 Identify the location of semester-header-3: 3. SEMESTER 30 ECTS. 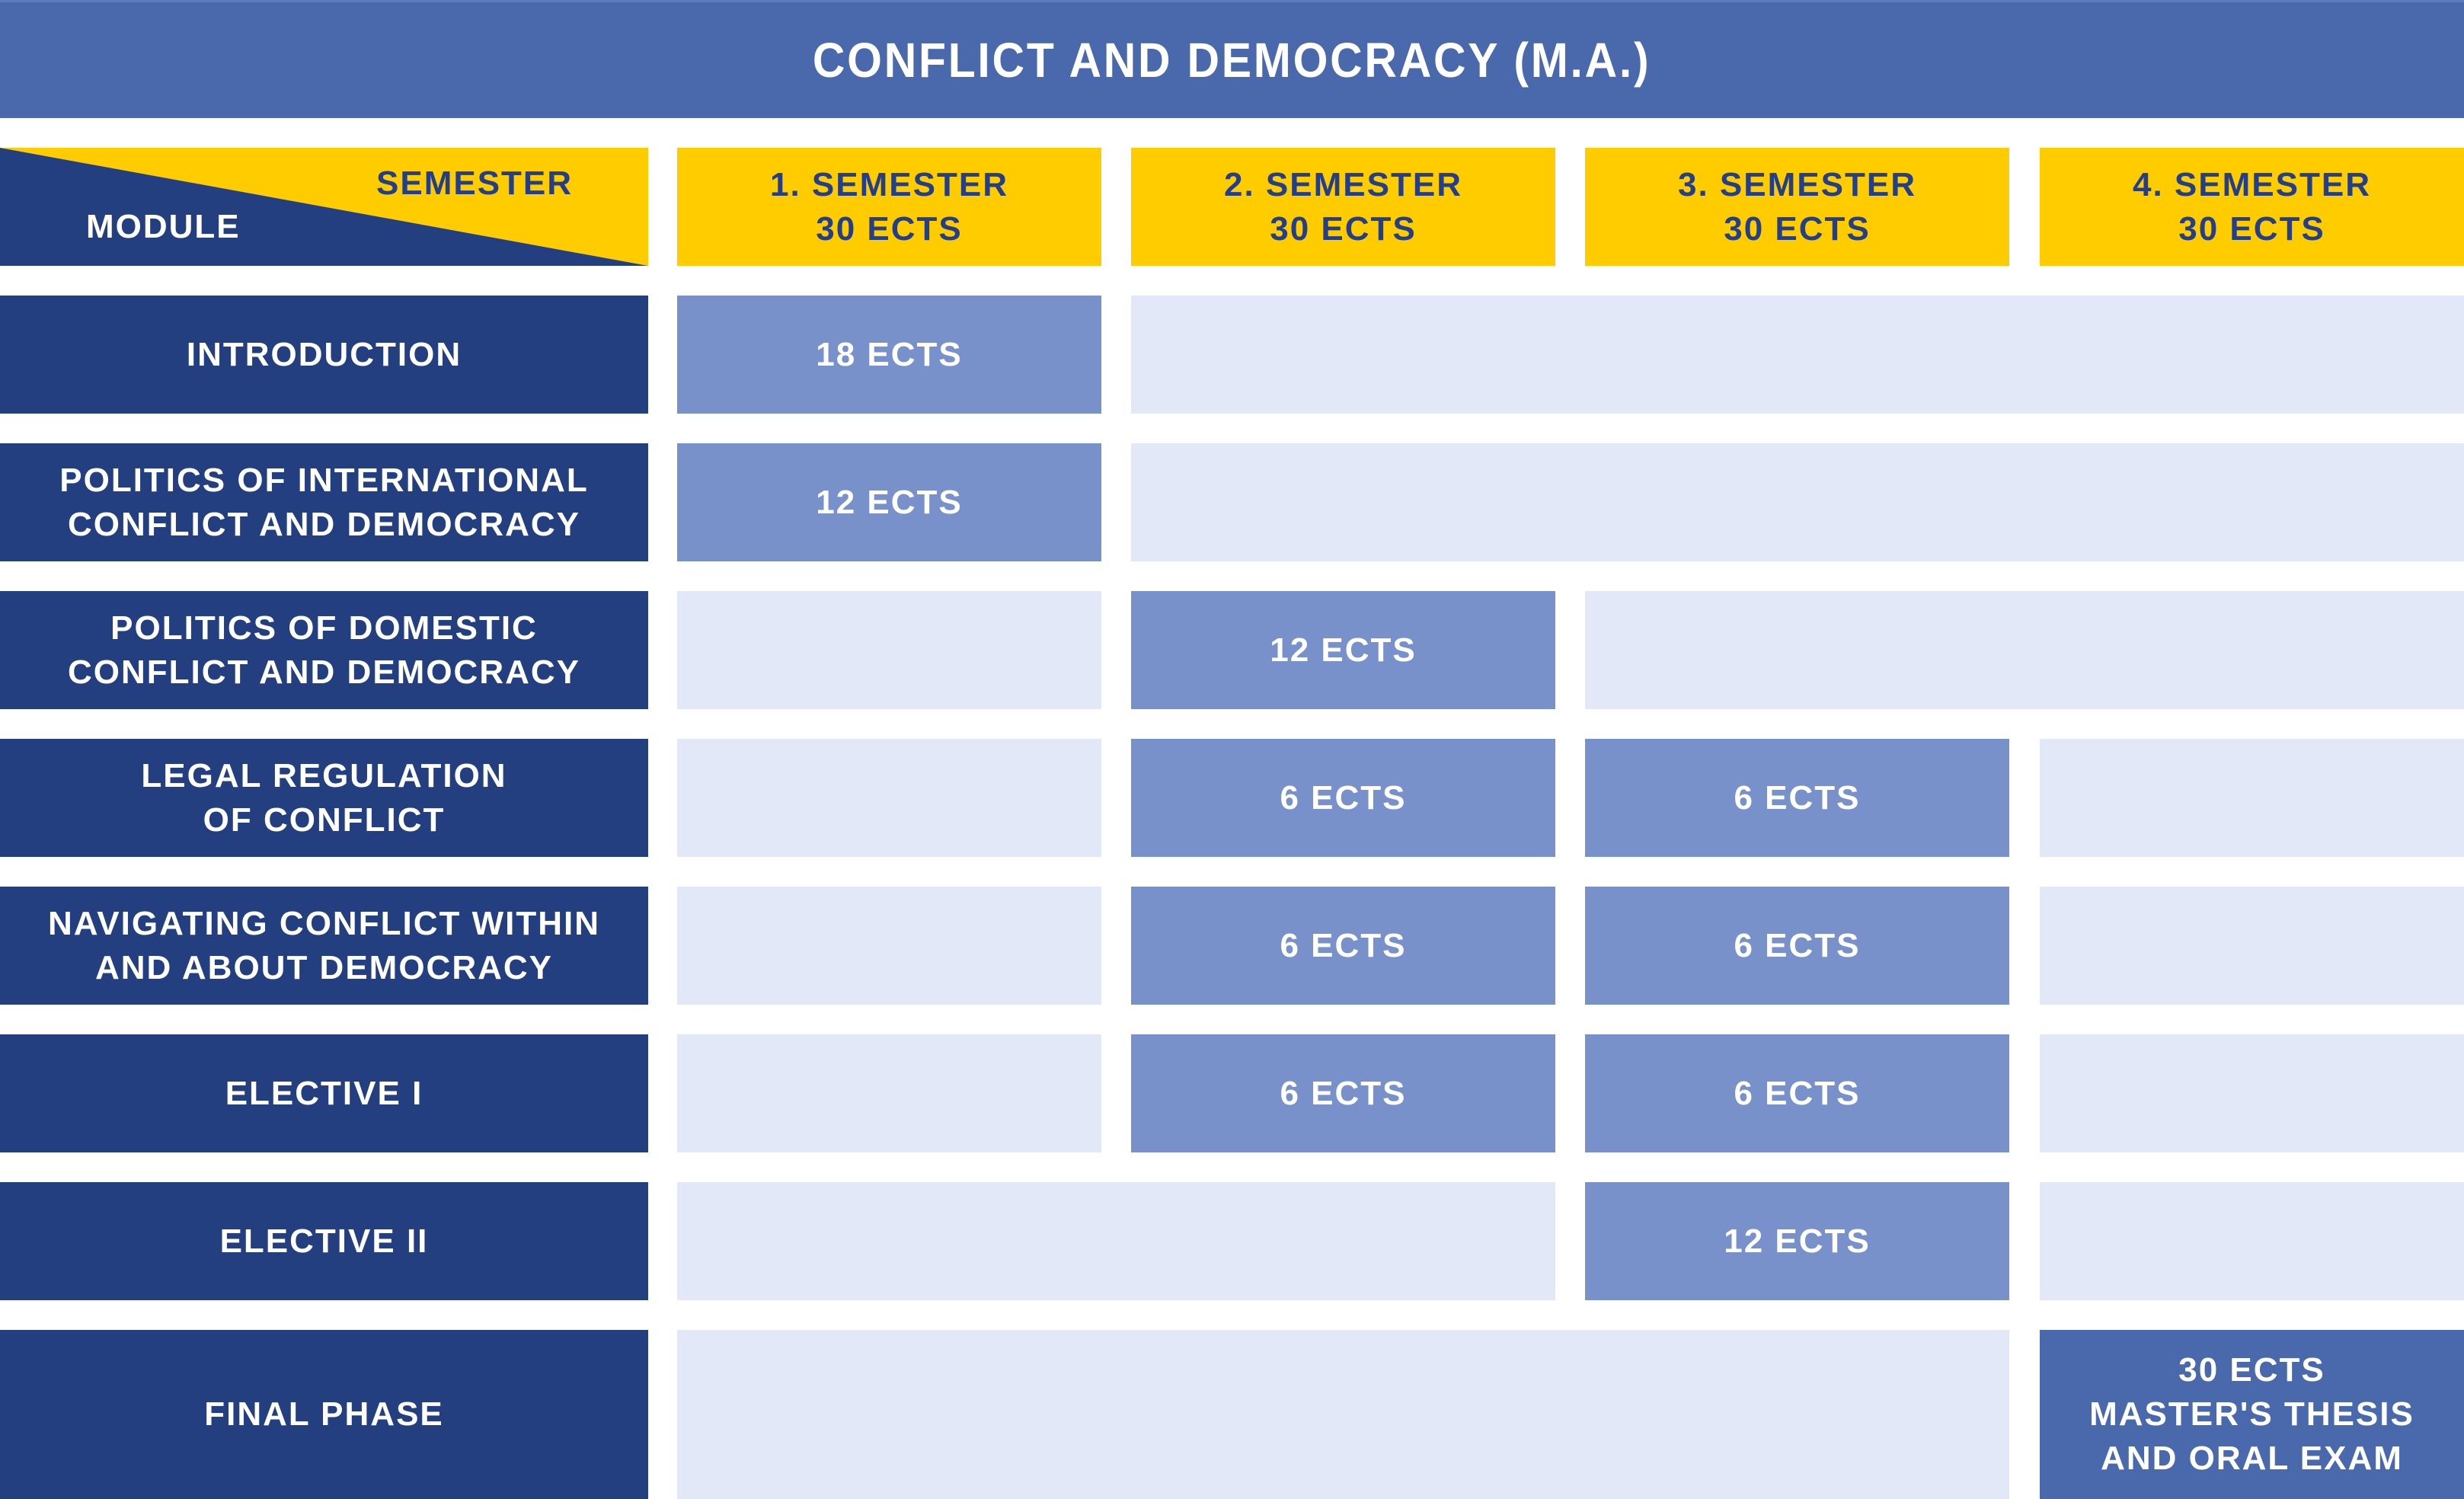
(1797, 207).